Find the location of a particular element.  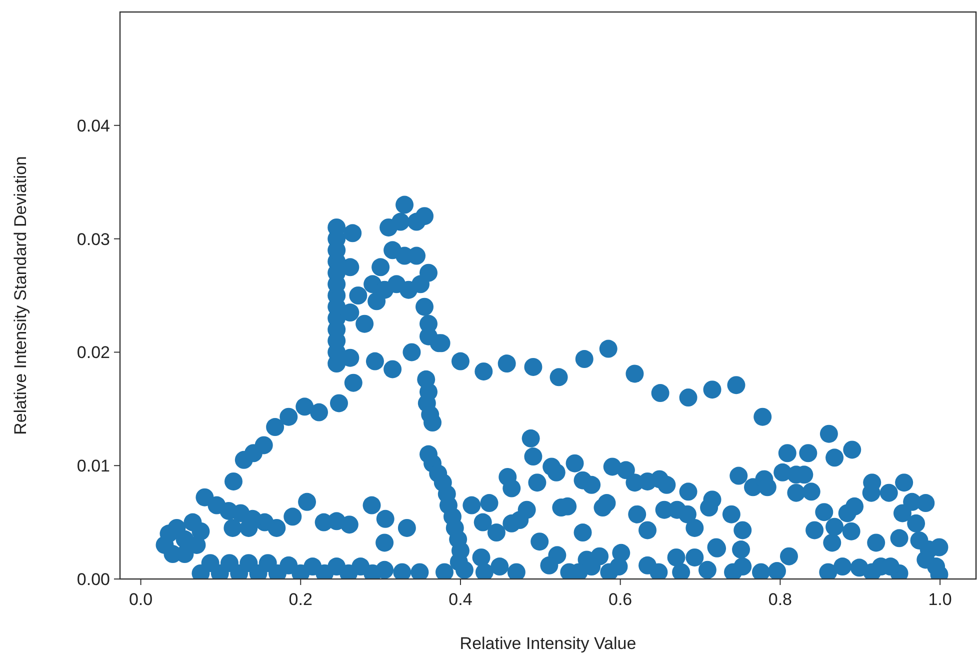

y-tick-label: 0.01 is located at coordinates (93, 466).